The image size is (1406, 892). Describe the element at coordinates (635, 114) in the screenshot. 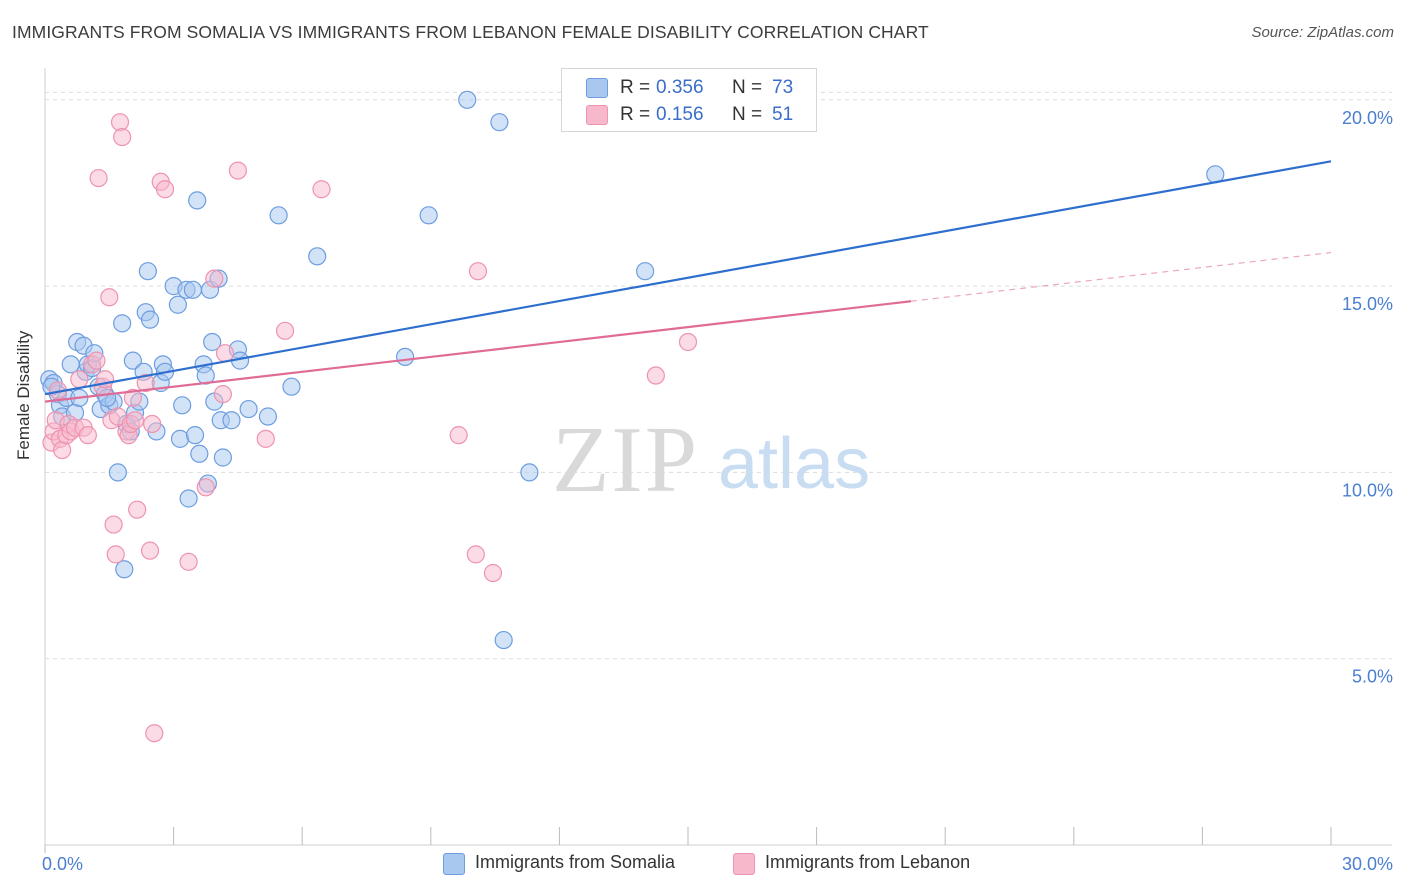

I see `lebanon-r-label: R =` at that location.